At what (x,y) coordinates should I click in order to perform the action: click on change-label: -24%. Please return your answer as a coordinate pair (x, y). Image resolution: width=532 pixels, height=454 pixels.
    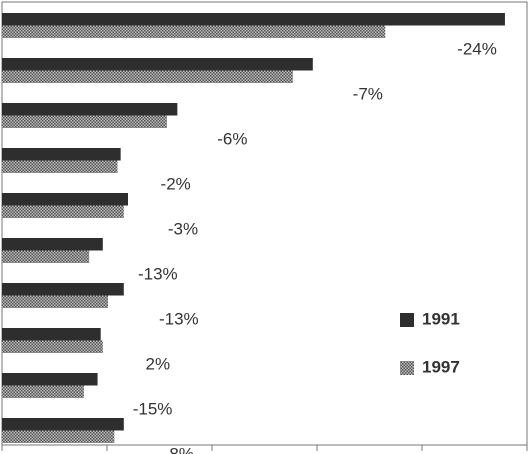
    Looking at the image, I should click on (477, 48).